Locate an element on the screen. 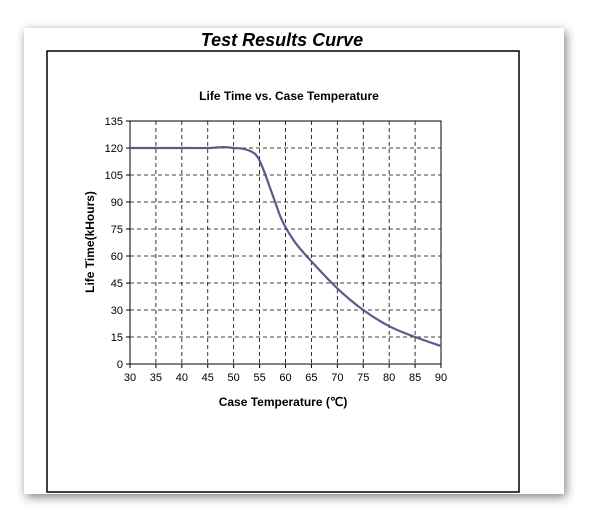 The image size is (591, 520). y-tick-label: 105 is located at coordinates (114, 176).